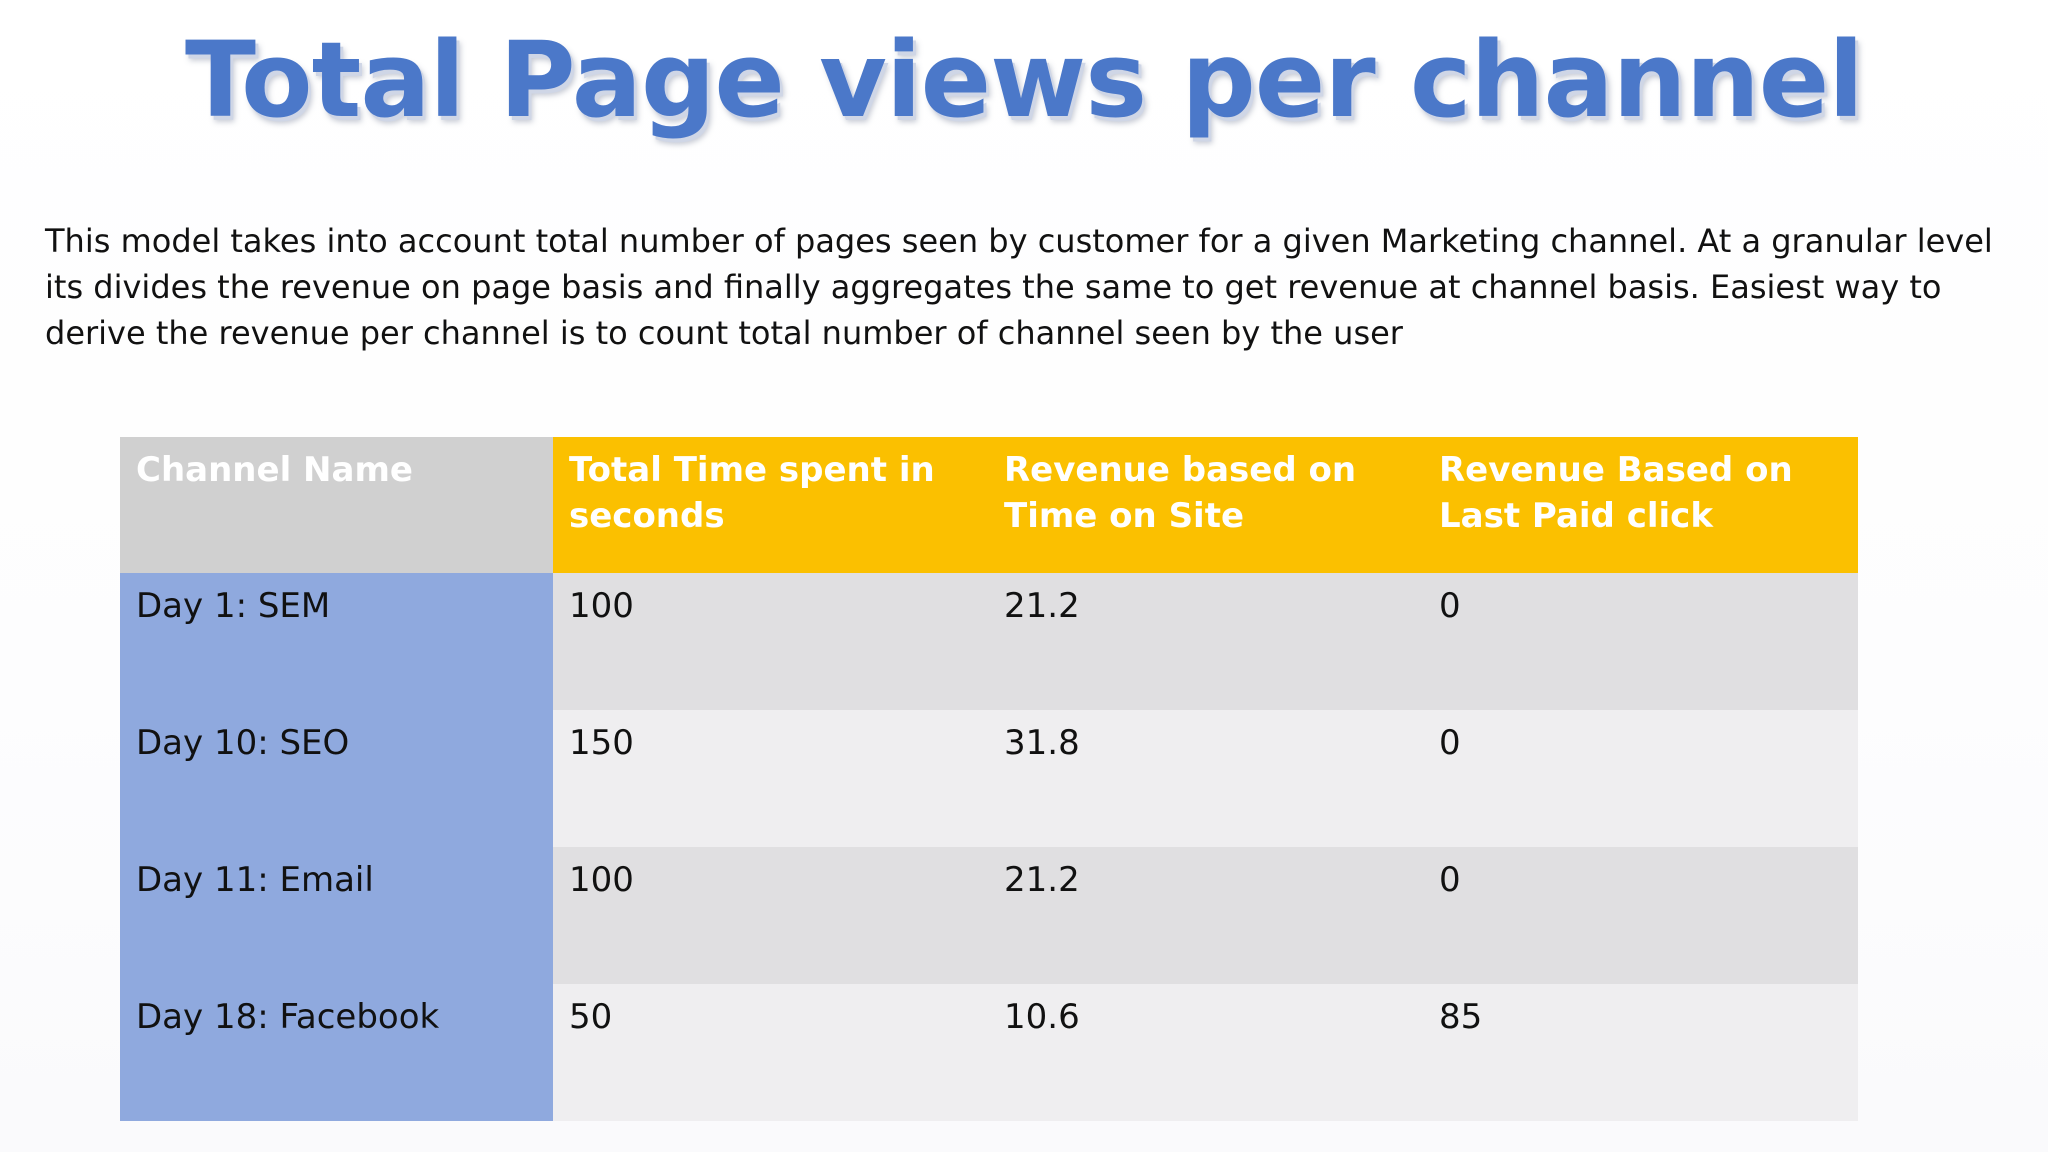  I want to click on total-time-cell: 150, so click(770, 778).